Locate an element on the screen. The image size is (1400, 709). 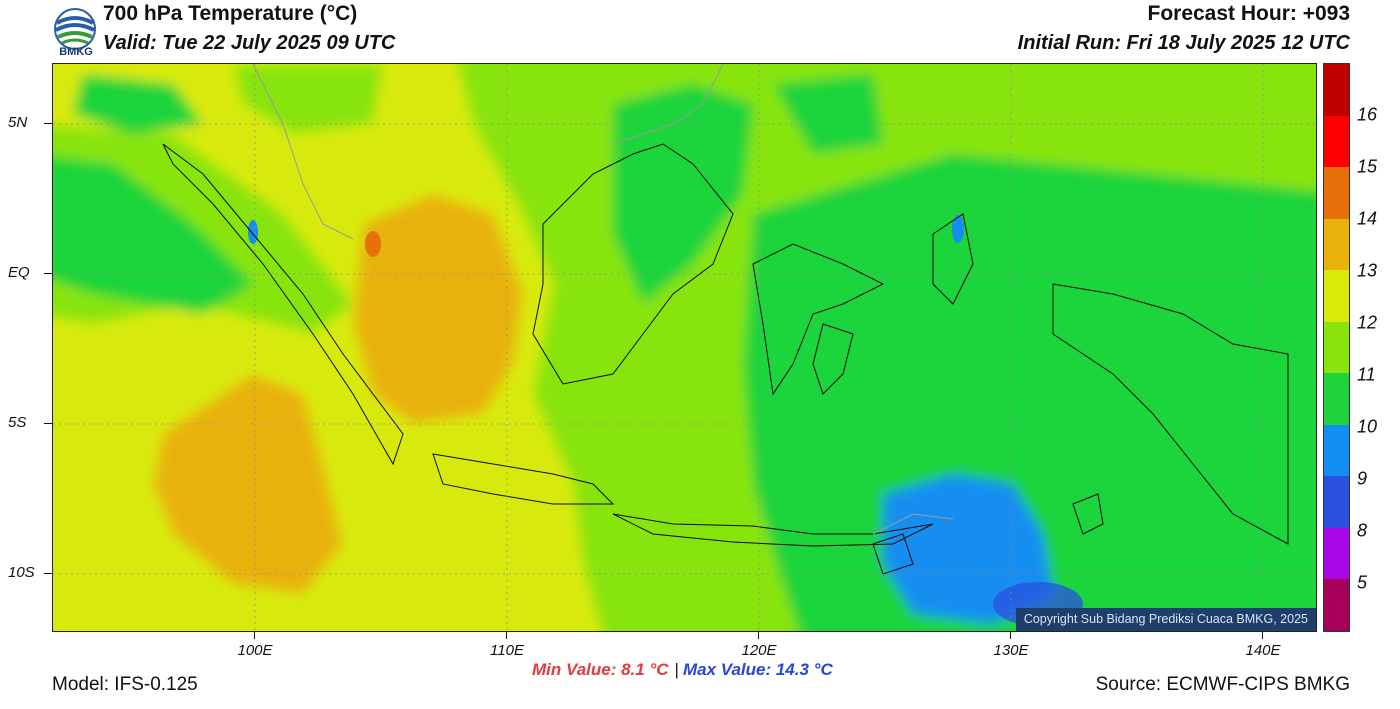
model-label: Model: IFS-0.125 is located at coordinates (125, 684).